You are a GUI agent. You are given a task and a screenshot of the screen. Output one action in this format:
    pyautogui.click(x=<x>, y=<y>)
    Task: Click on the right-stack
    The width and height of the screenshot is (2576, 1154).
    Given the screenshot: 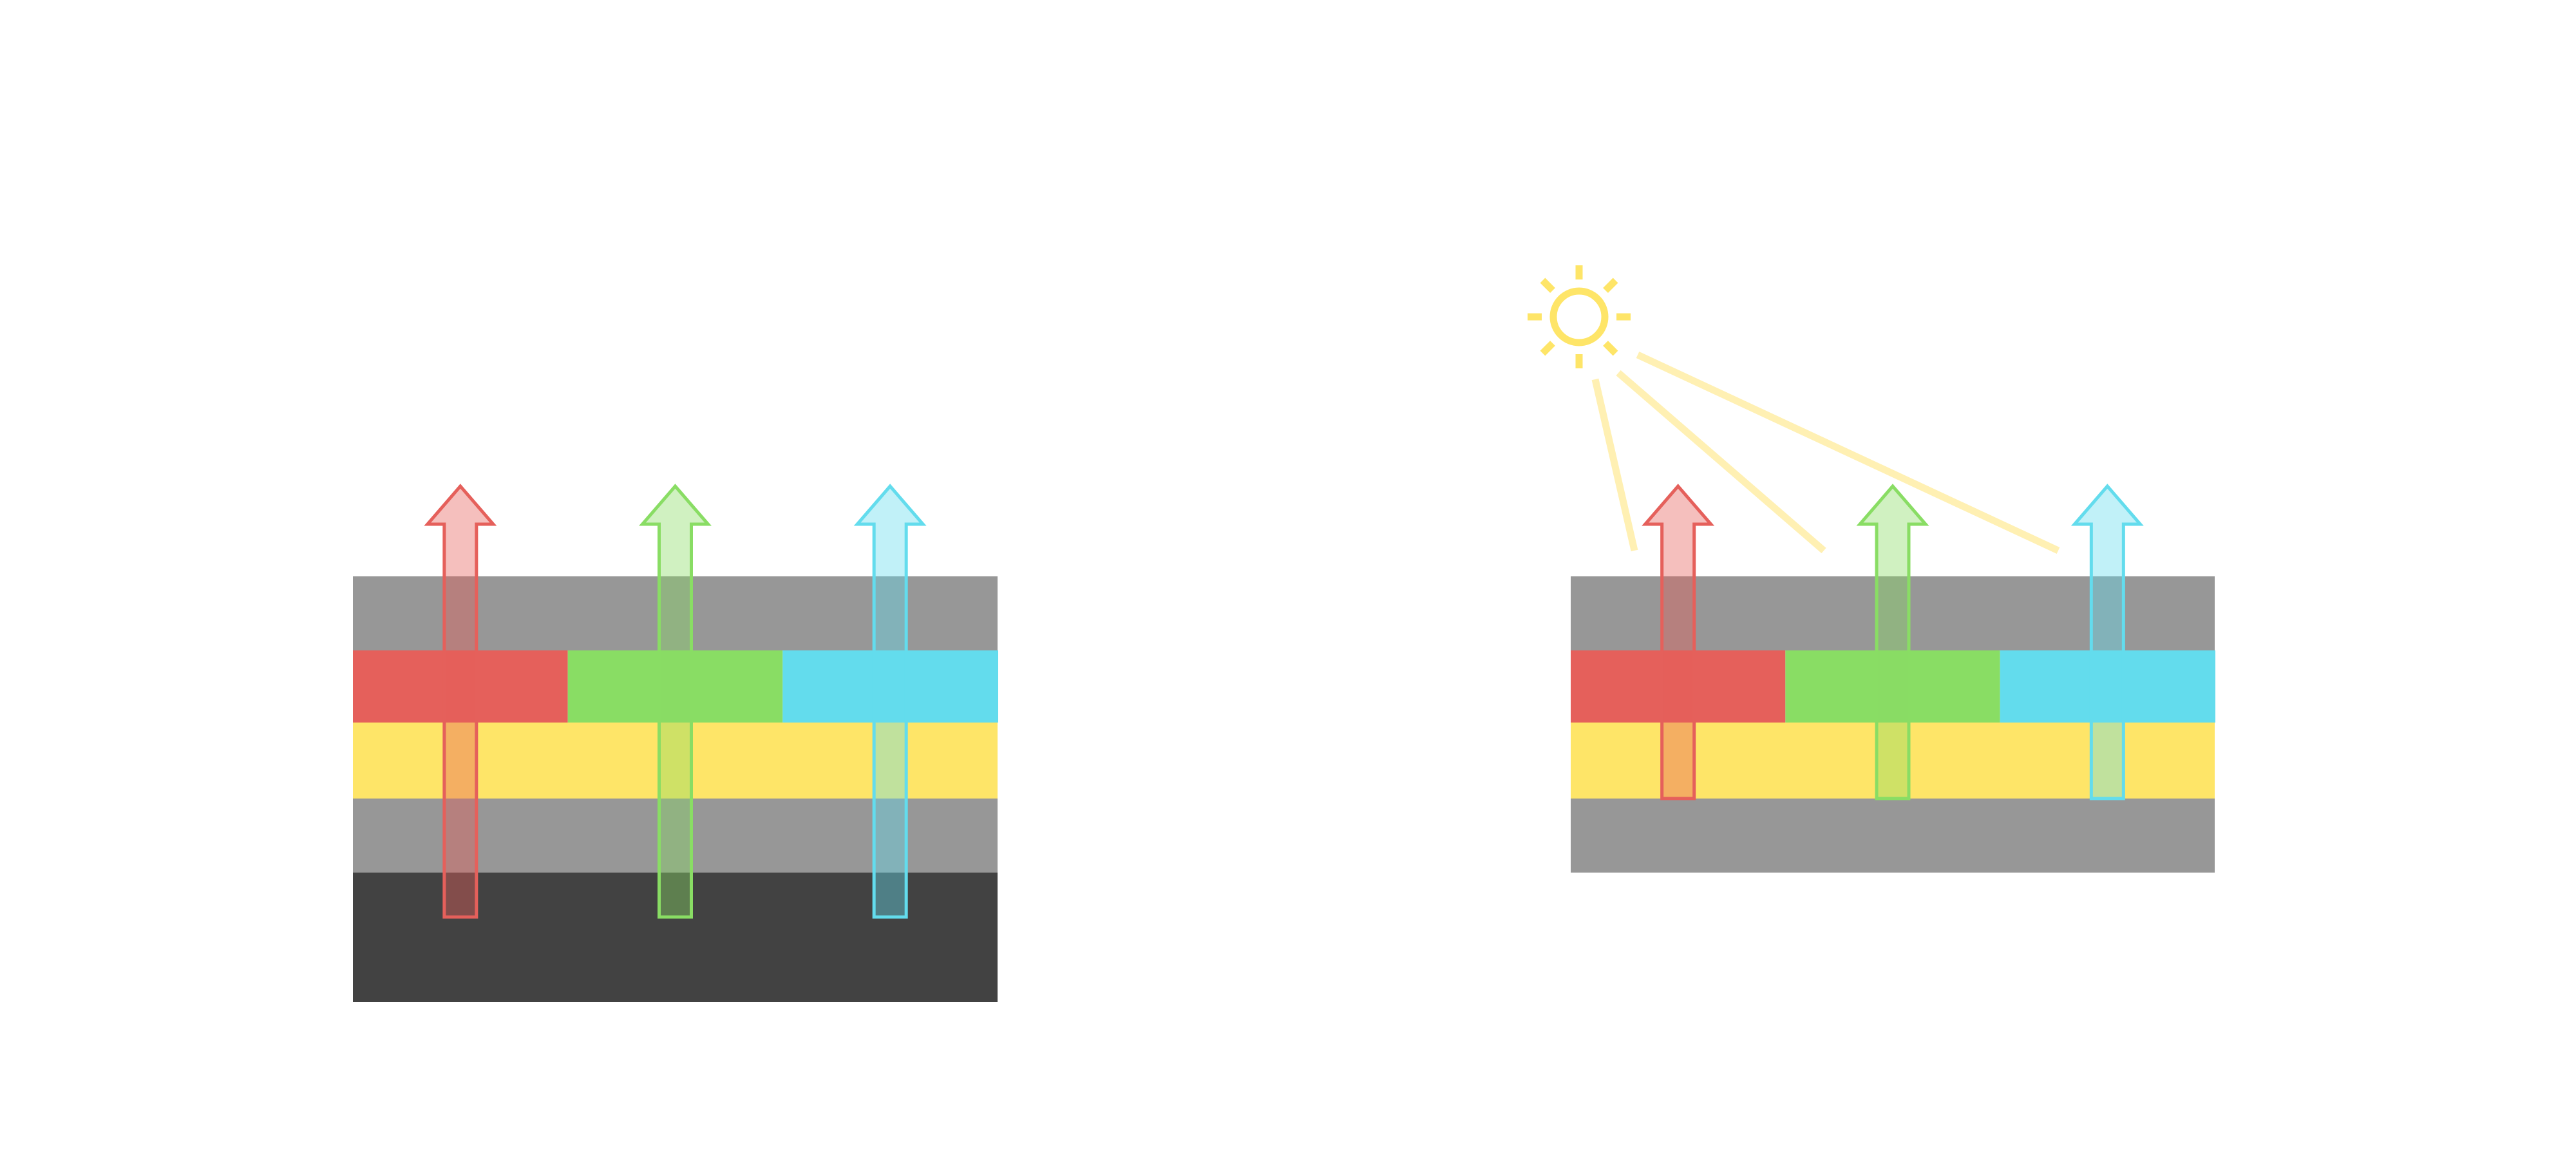 What is the action you would take?
    pyautogui.click(x=1893, y=678)
    